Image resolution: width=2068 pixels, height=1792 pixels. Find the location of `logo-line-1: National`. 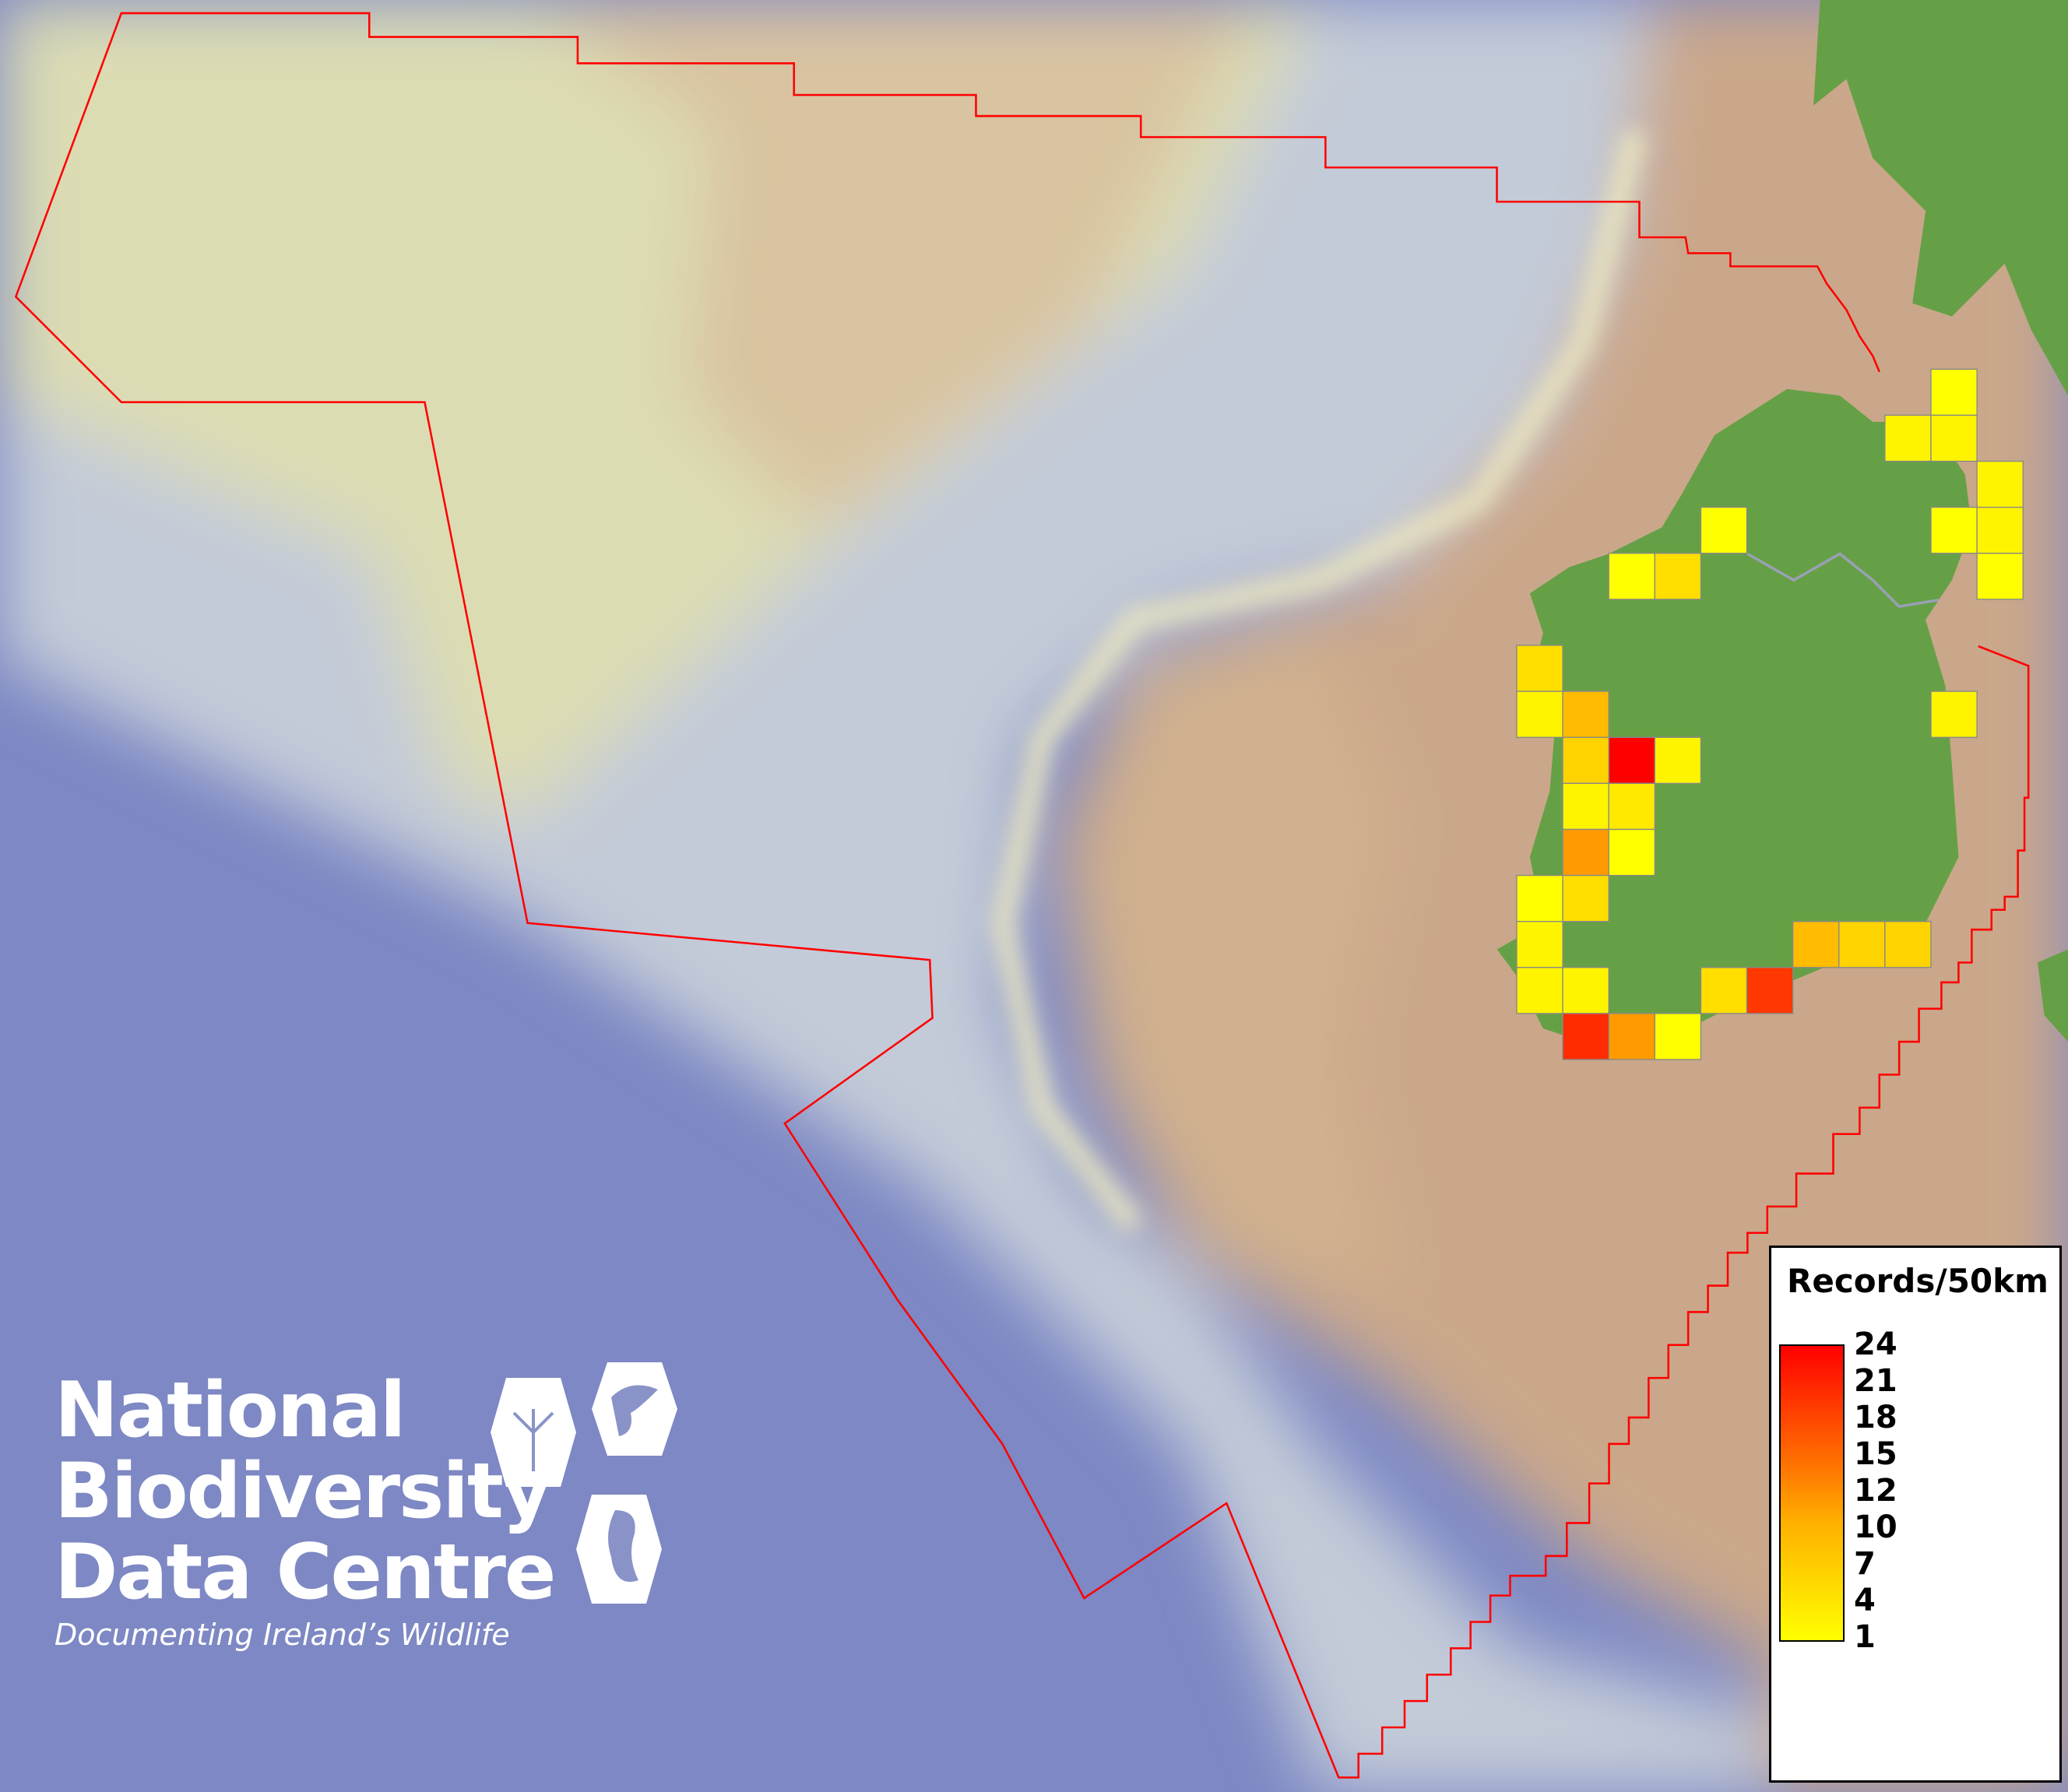

logo-line-1: National is located at coordinates (231, 1410).